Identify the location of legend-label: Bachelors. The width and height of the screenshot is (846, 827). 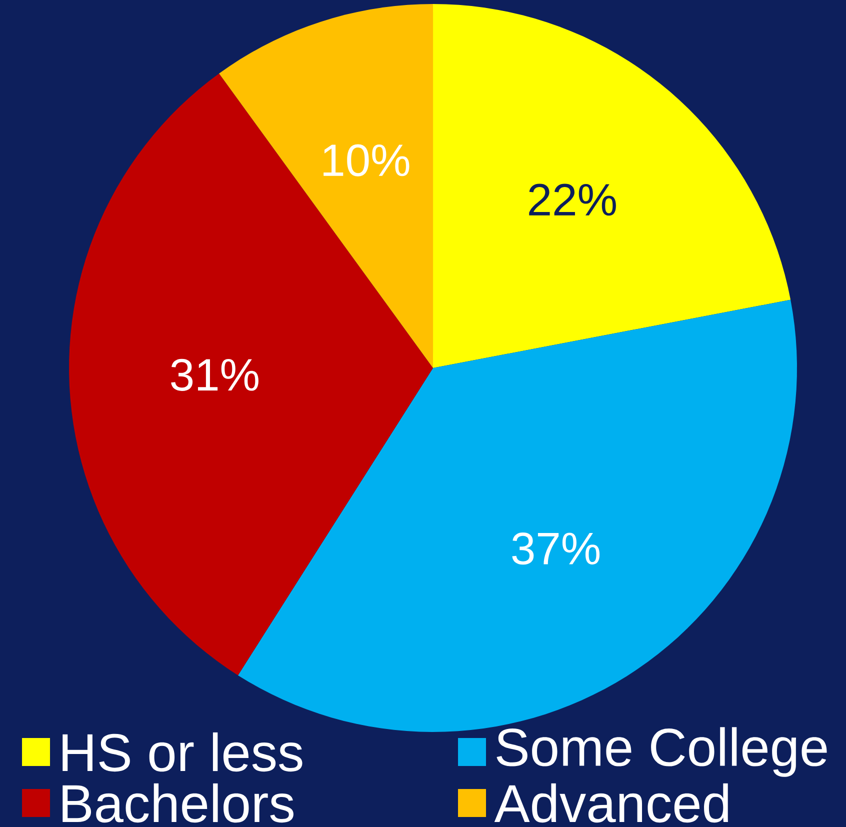
(178, 803).